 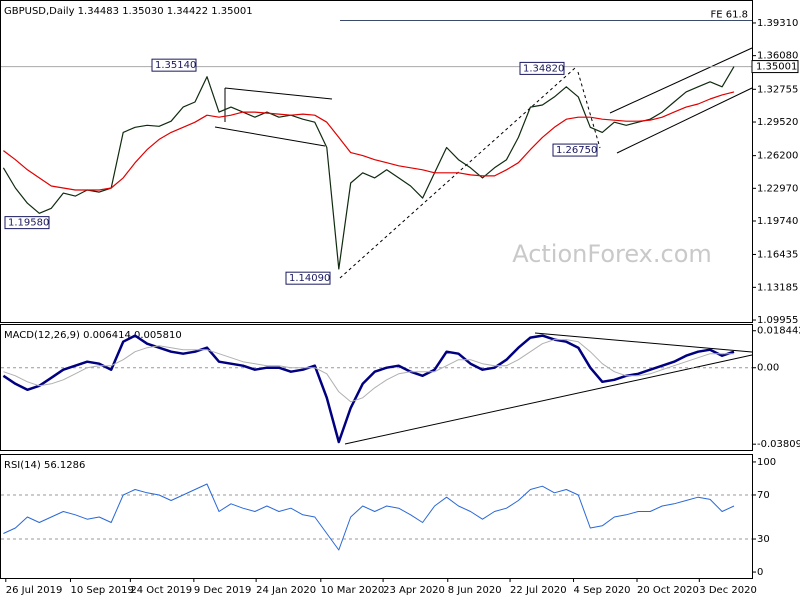 What do you see at coordinates (101, 590) in the screenshot?
I see `x-tick-label: 10 Sep 2019` at bounding box center [101, 590].